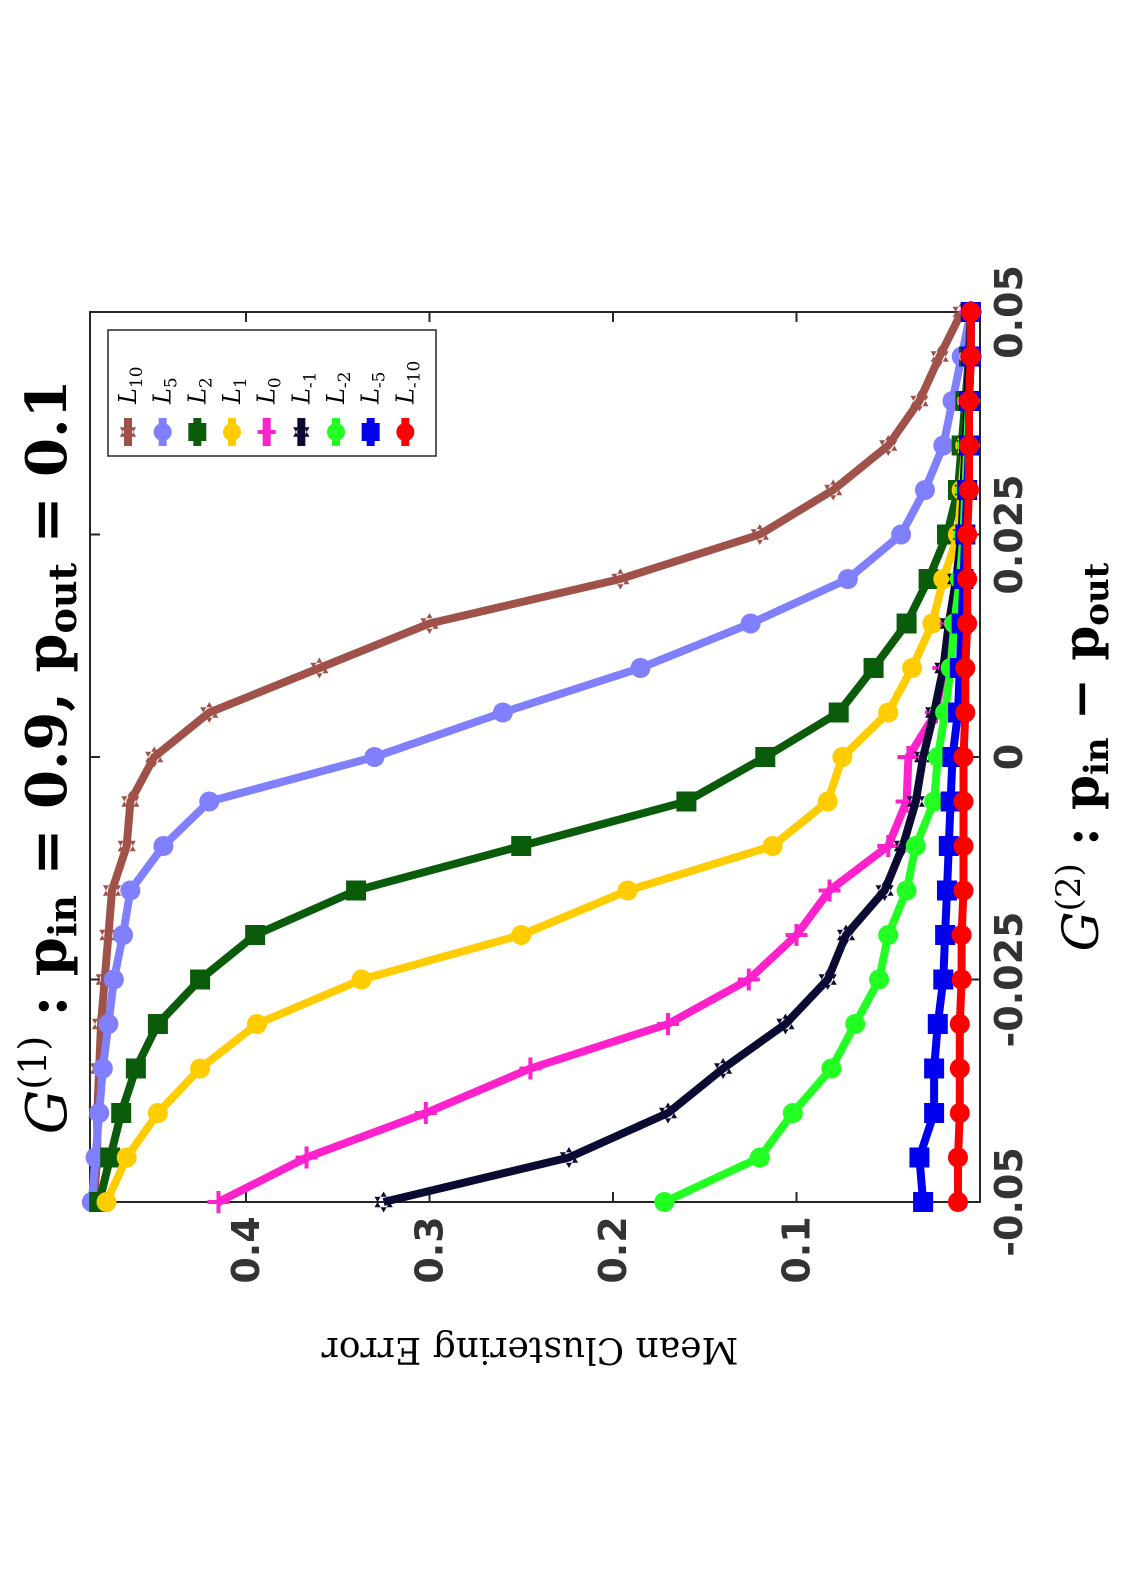 This screenshot has width=1125, height=1575. Describe the element at coordinates (1009, 980) in the screenshot. I see `x-tick-label: -0.025` at that location.